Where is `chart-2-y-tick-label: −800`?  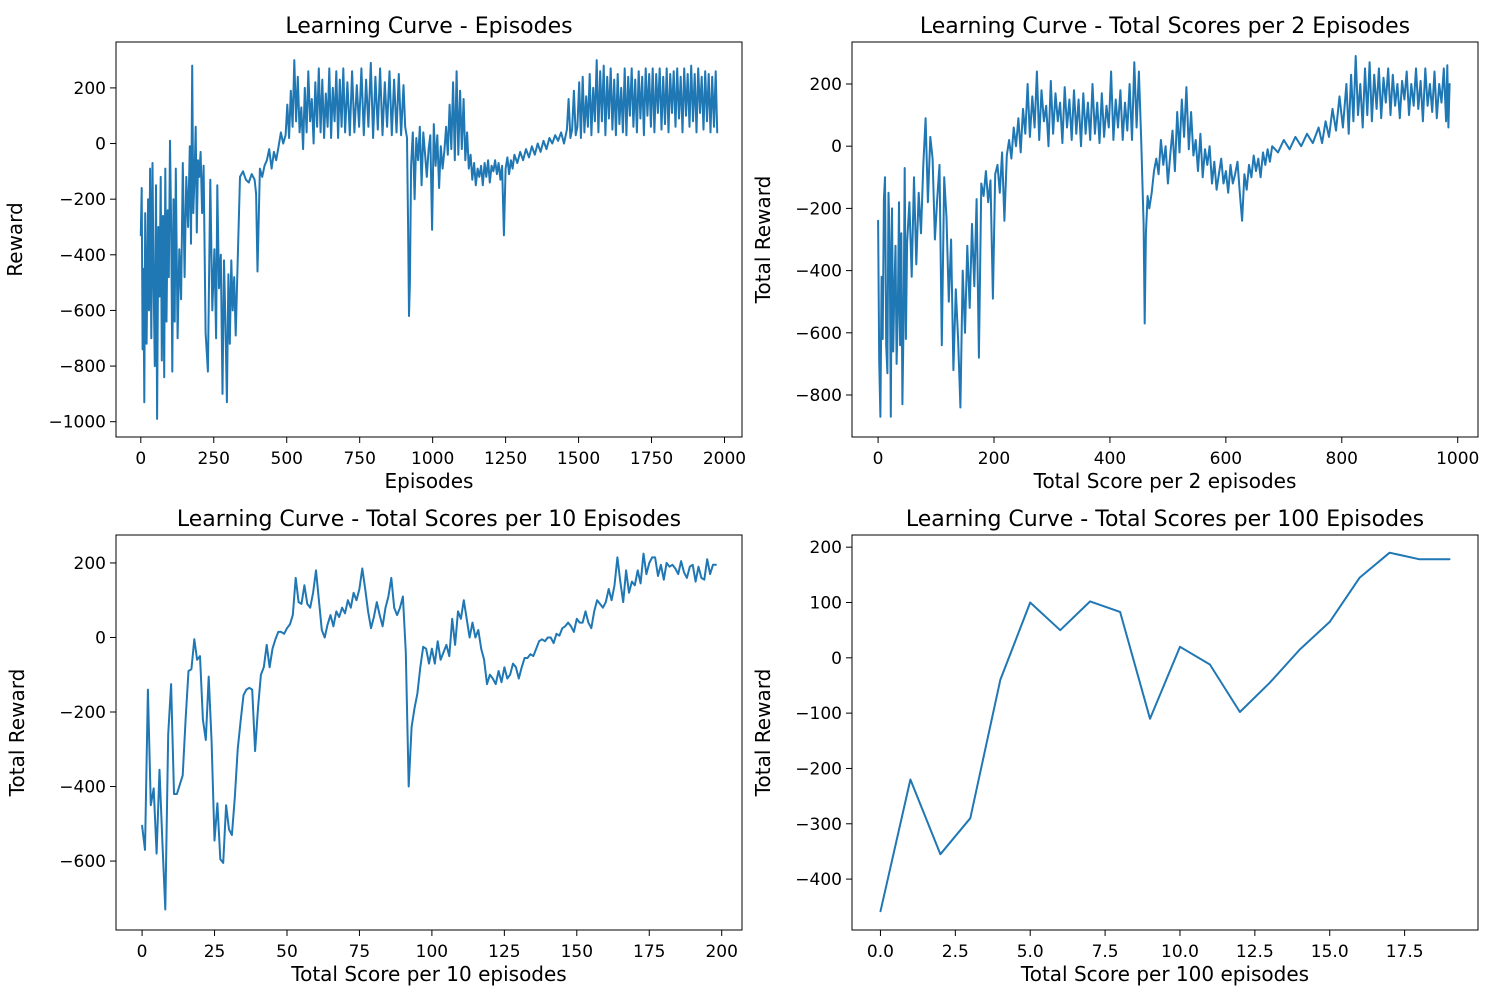
chart-2-y-tick-label: −800 is located at coordinates (818, 396).